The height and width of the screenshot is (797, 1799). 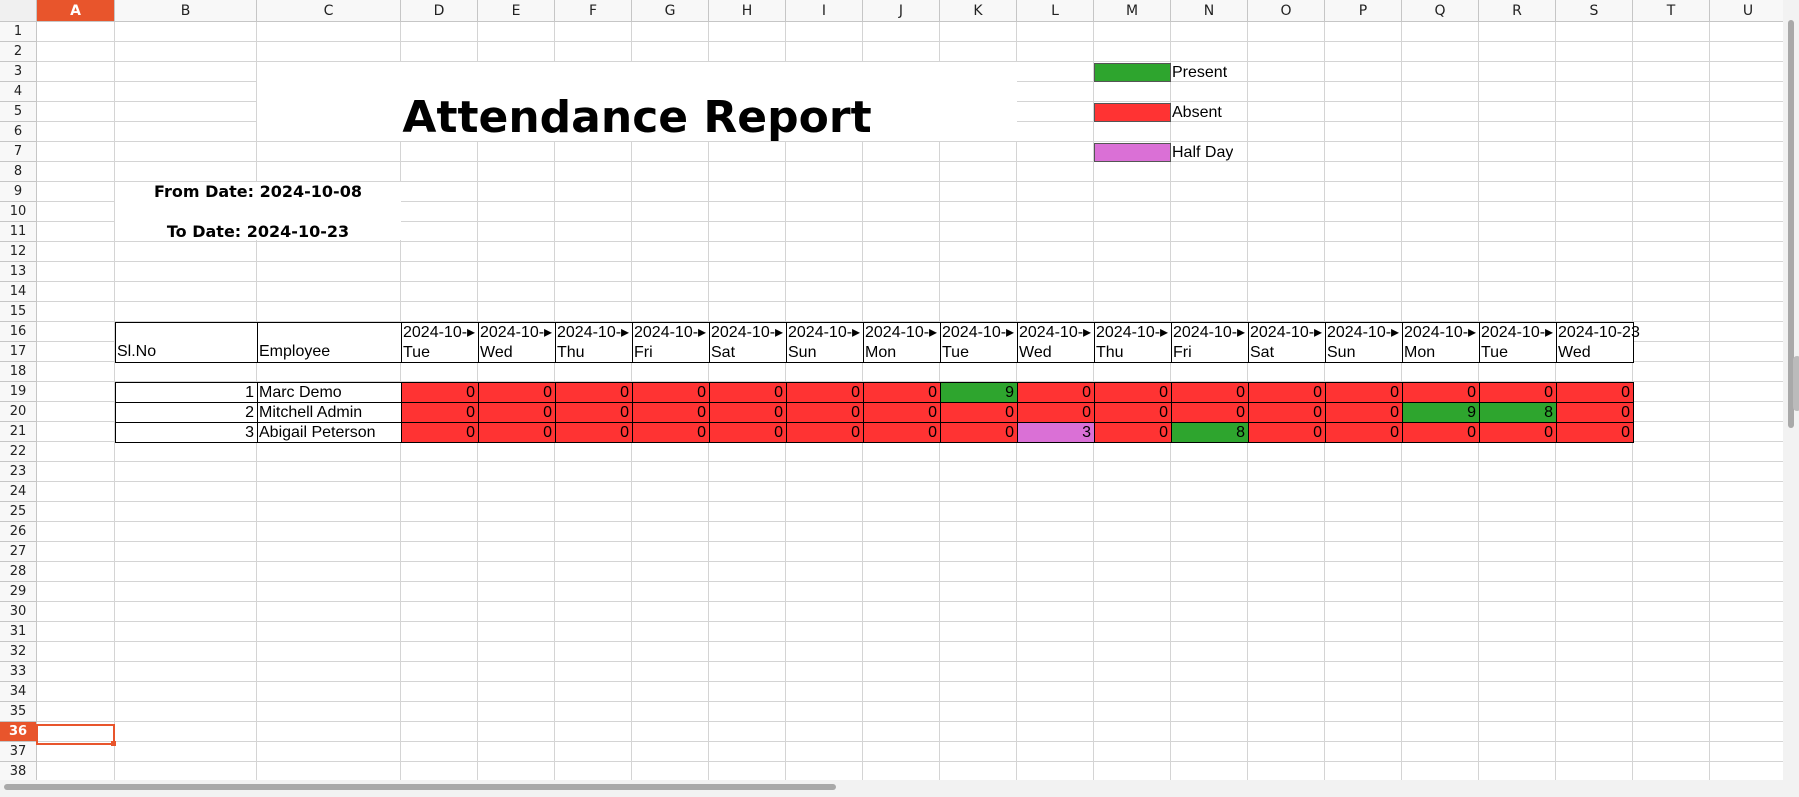 What do you see at coordinates (113, 743) in the screenshot?
I see `fill-handle` at bounding box center [113, 743].